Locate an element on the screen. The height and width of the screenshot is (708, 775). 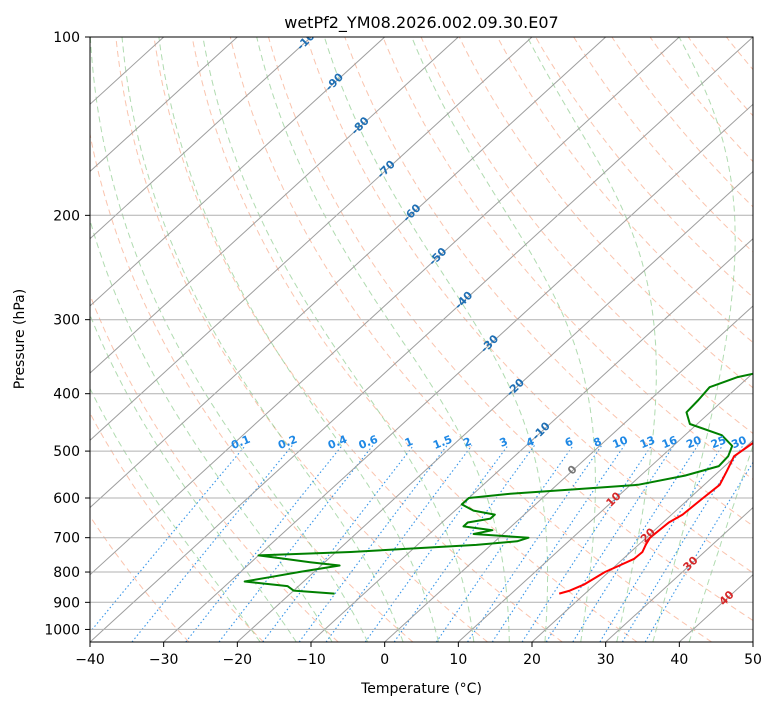
x-tick-label: −20 is located at coordinates (238, 660).